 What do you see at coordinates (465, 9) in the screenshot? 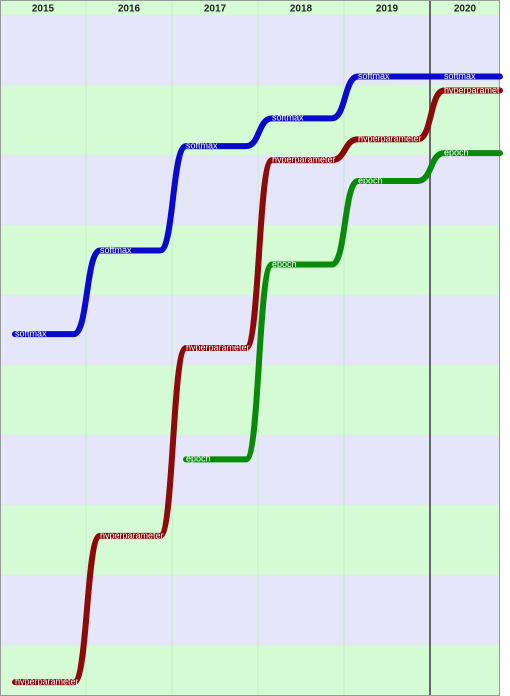
I see `year-label: 2020` at bounding box center [465, 9].